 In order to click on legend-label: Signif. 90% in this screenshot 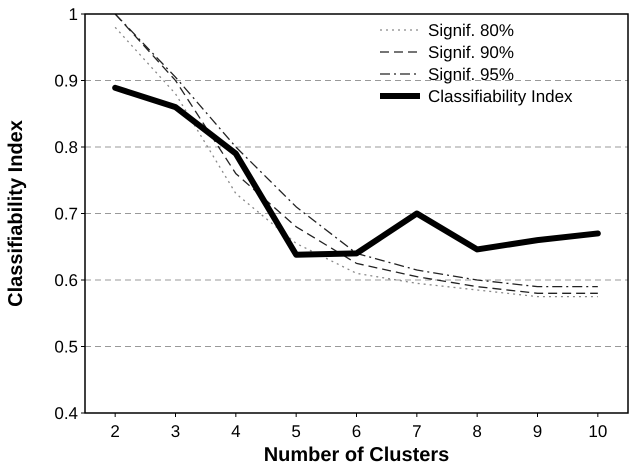, I will do `click(471, 52)`.